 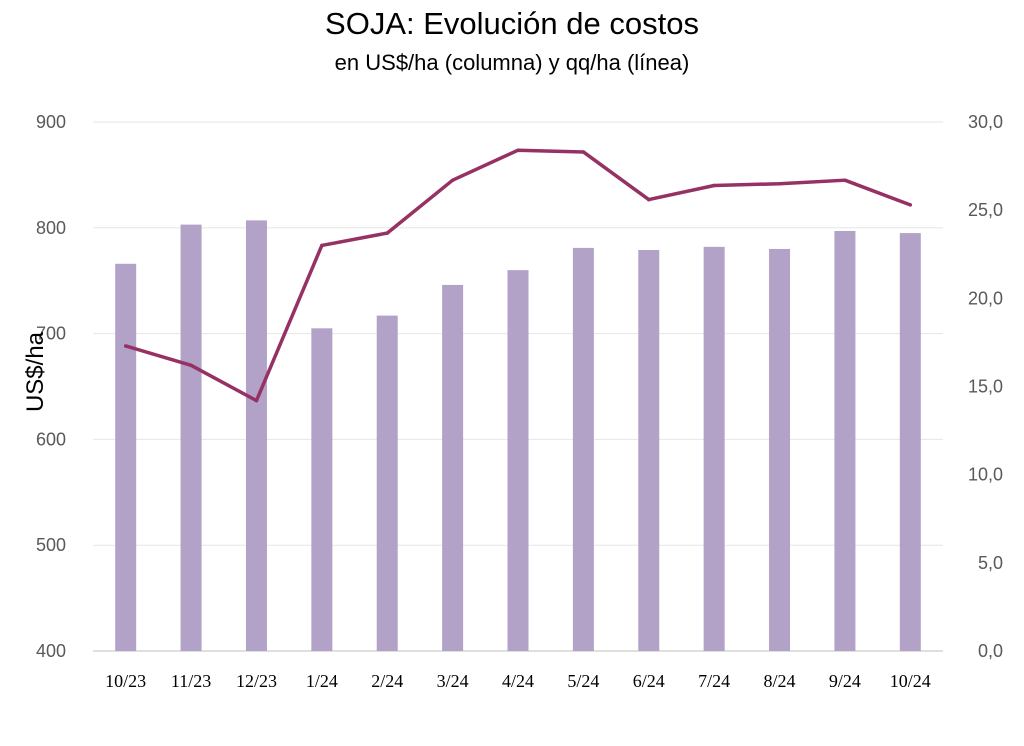 What do you see at coordinates (191, 681) in the screenshot?
I see `x-tick-label: 11/23` at bounding box center [191, 681].